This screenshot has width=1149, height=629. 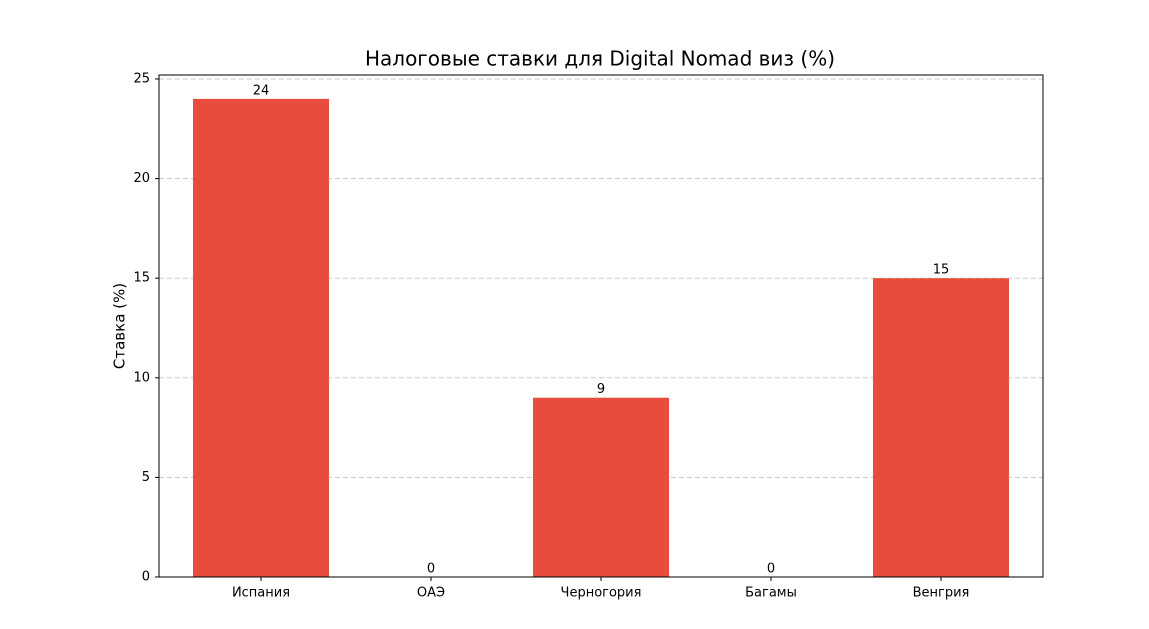 What do you see at coordinates (601, 593) in the screenshot?
I see `x-tick-label: Черногория` at bounding box center [601, 593].